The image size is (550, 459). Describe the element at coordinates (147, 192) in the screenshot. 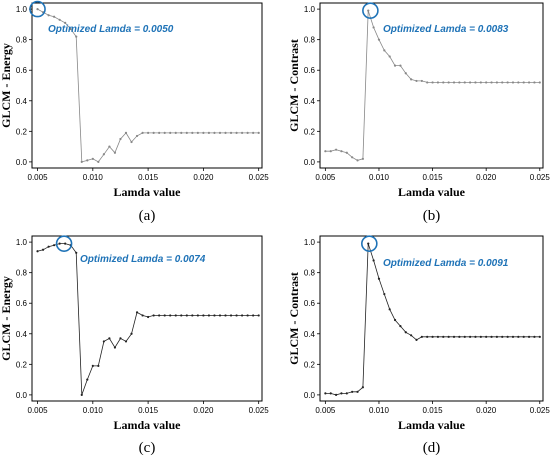

I see `x-axis-label: Lamda value` at that location.